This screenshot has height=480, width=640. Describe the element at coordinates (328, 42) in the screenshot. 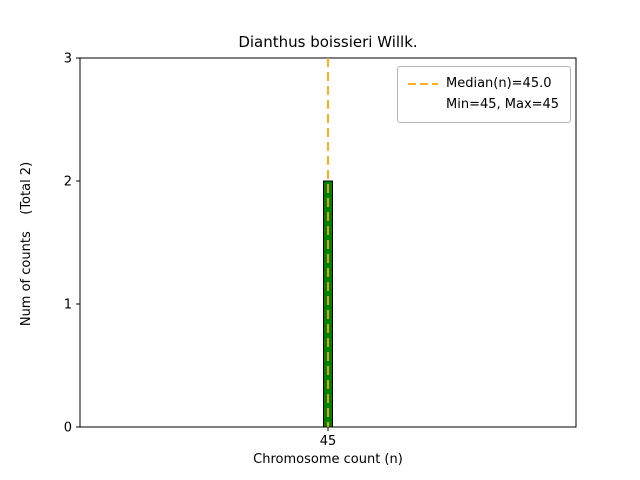

I see `chart-title: Dianthus boissieri Willk.` at that location.